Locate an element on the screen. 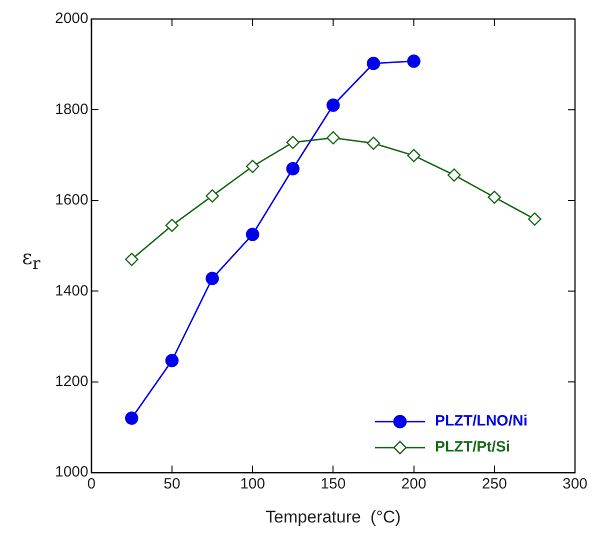 This screenshot has width=600, height=537. x-tick-label: 100 is located at coordinates (253, 484).